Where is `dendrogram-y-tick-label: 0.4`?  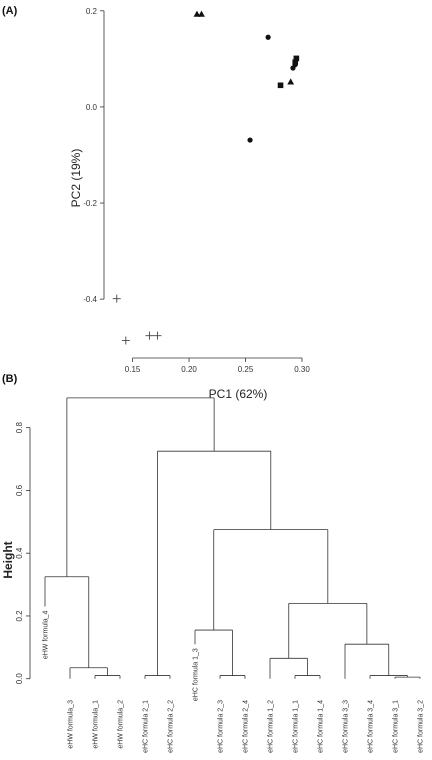 dendrogram-y-tick-label: 0.4 is located at coordinates (19, 553).